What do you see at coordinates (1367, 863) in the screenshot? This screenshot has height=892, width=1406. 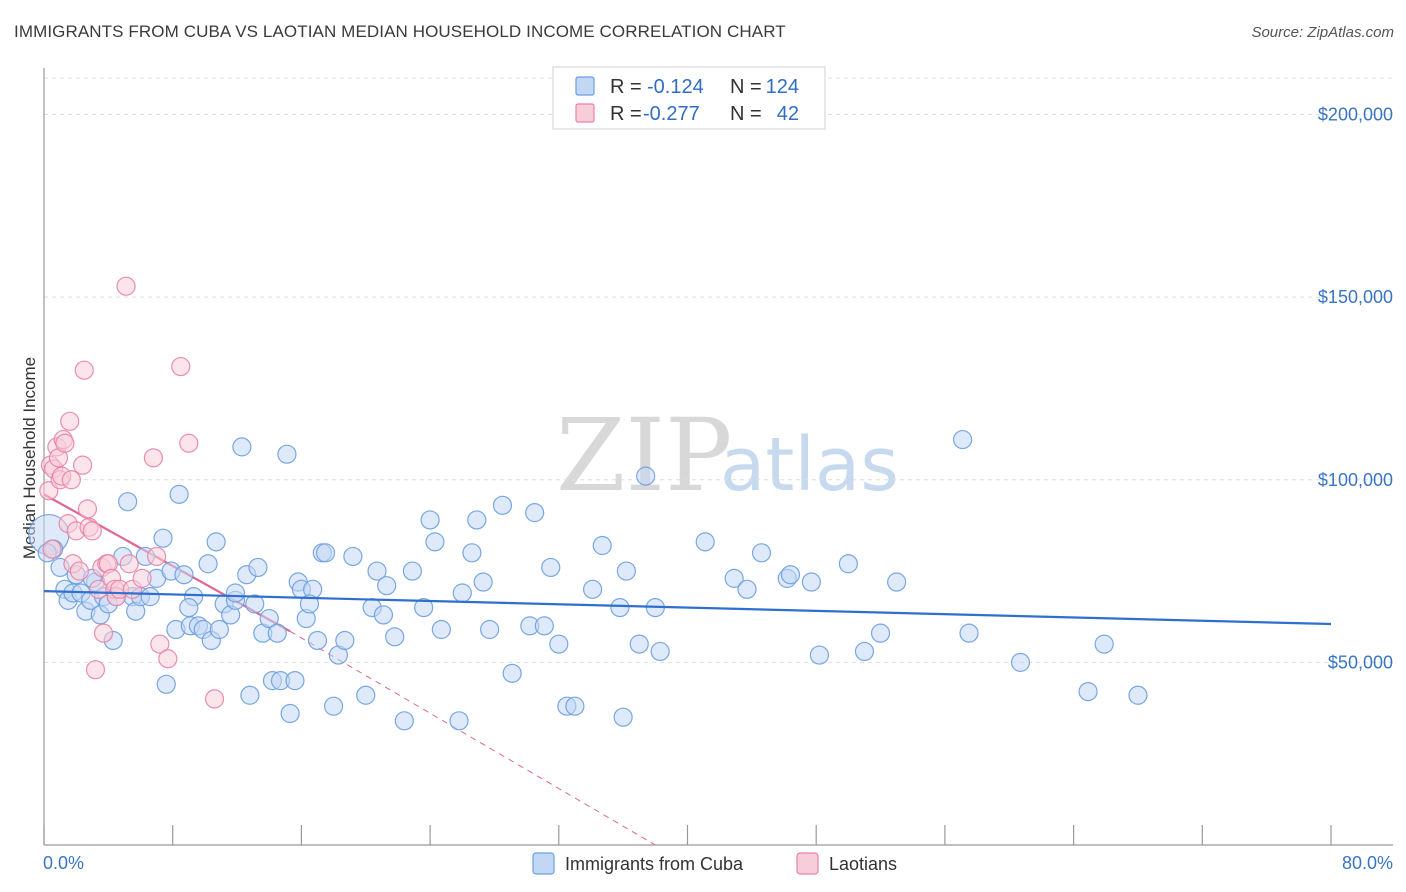 I see `x-tick-label-max: 80.0%` at bounding box center [1367, 863].